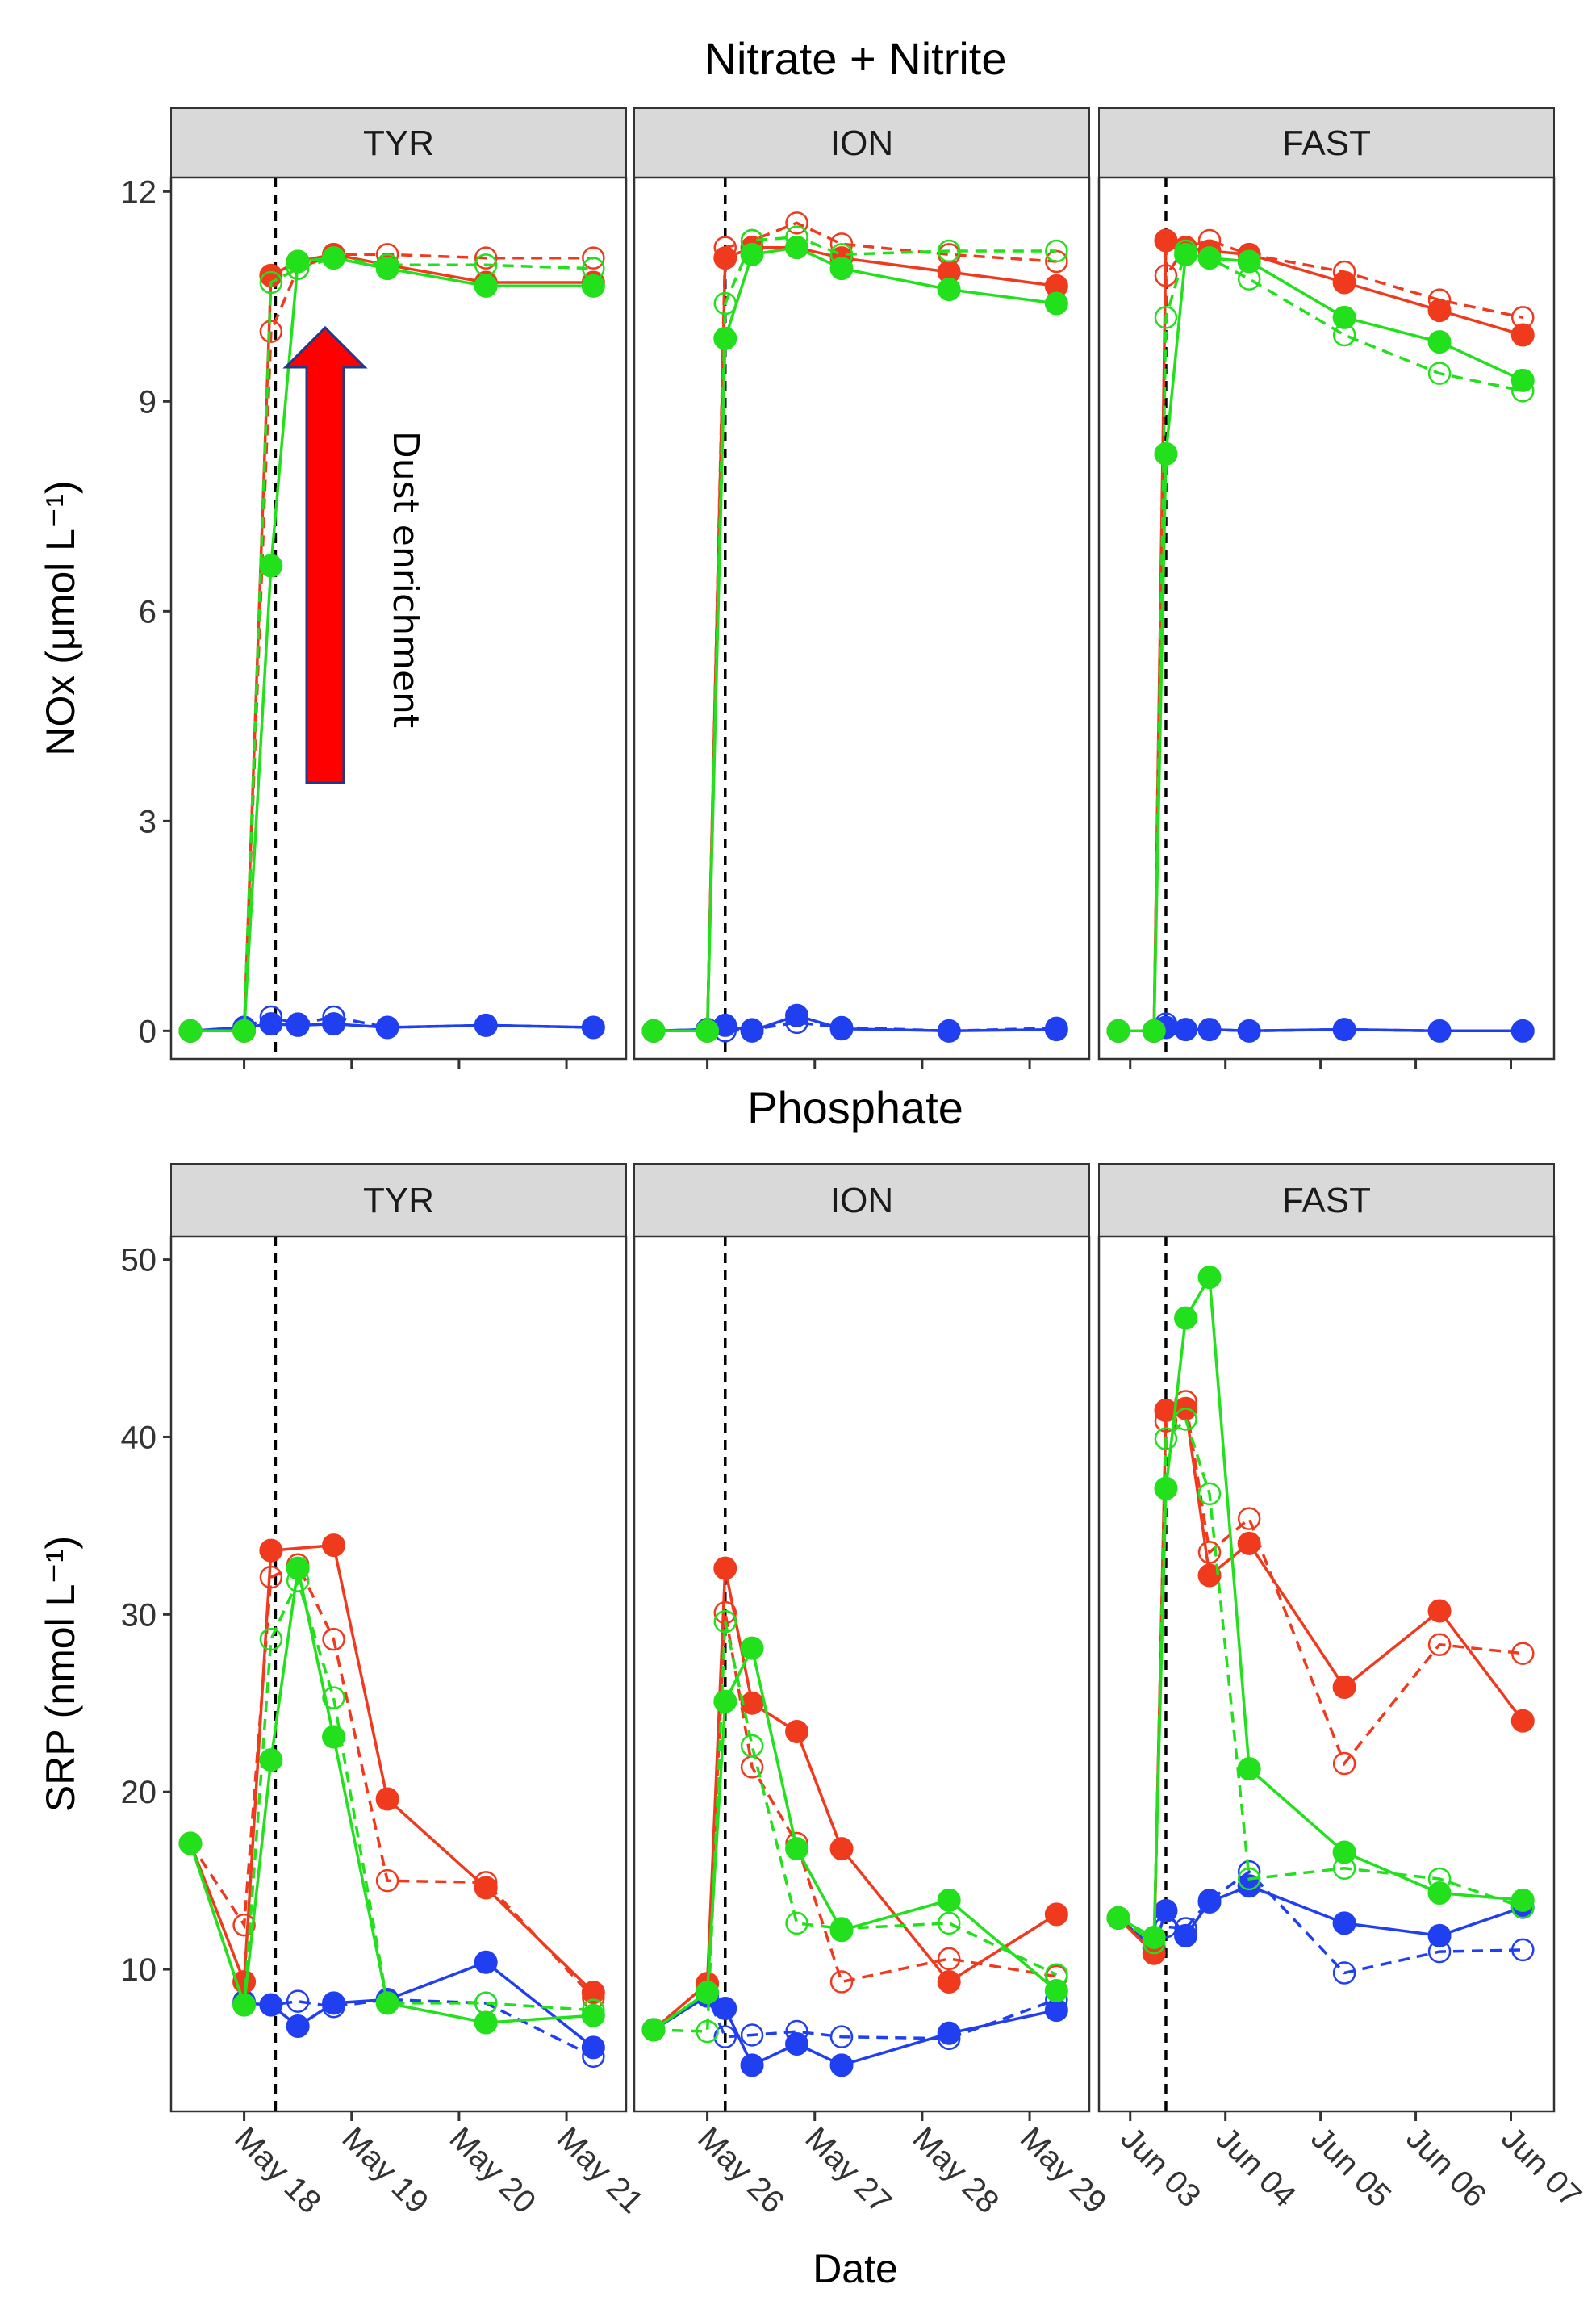  Describe the element at coordinates (139, 1438) in the screenshot. I see `y-tick-label: 40` at that location.